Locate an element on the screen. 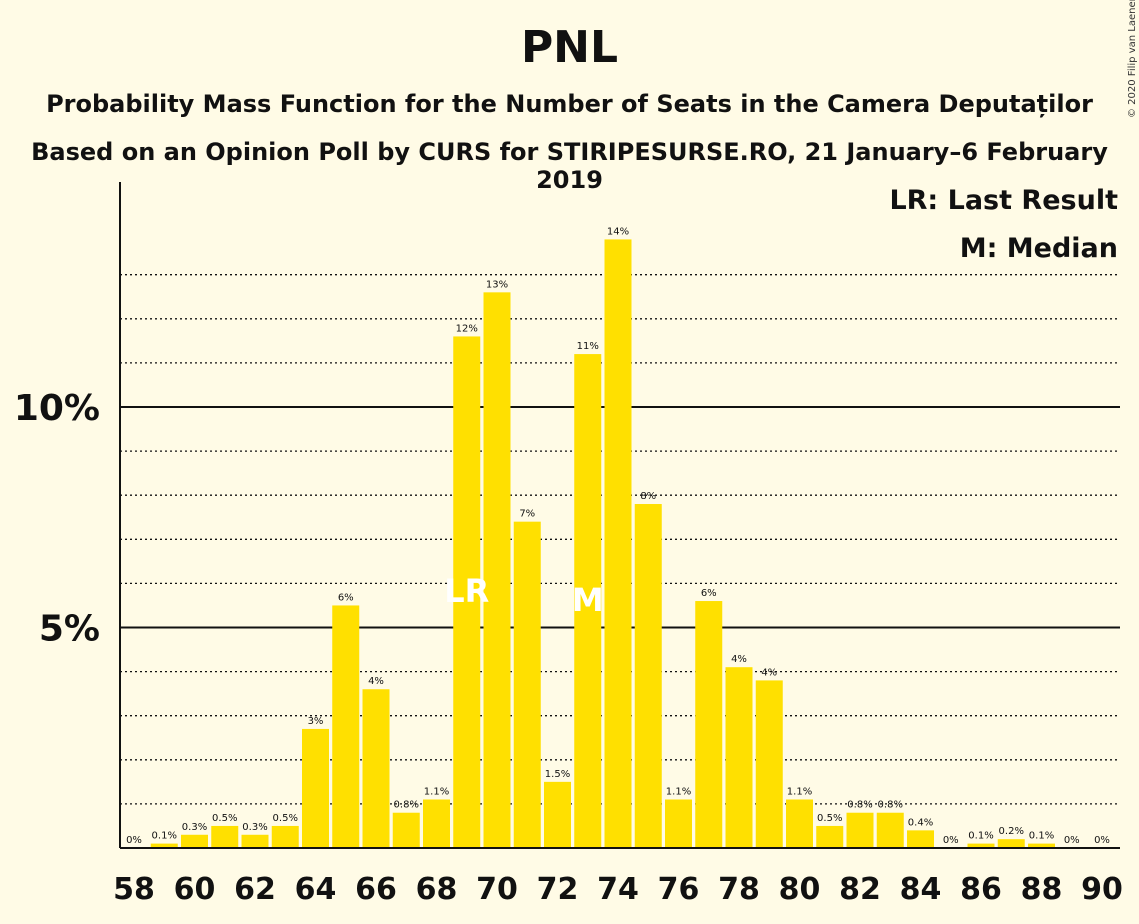 Image resolution: width=1139 pixels, height=924 pixels. x-tick-label: 60 is located at coordinates (195, 889).